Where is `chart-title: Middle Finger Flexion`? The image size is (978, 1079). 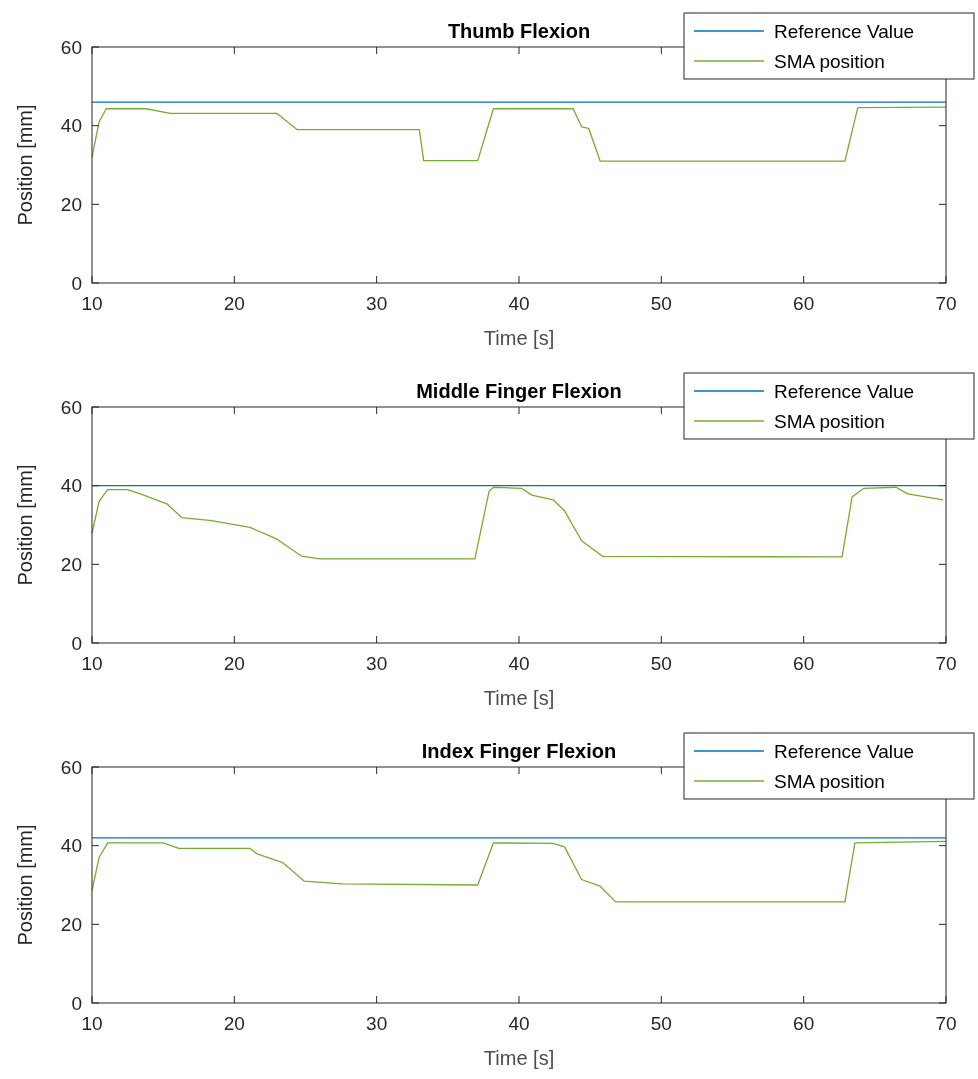
chart-title: Middle Finger Flexion is located at coordinates (519, 391).